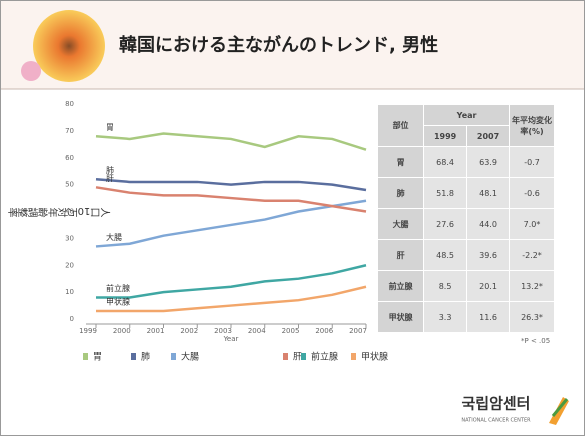 The height and width of the screenshot is (436, 585). I want to click on legend-label: 肝, so click(297, 357).